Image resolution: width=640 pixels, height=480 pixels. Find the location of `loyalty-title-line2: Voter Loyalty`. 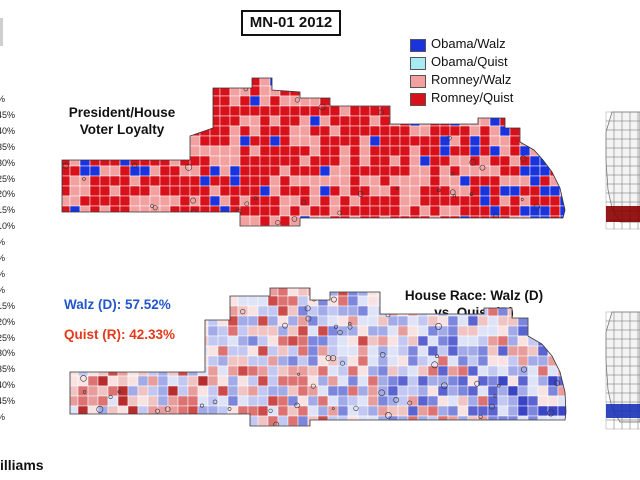

loyalty-title-line2: Voter Loyalty is located at coordinates (122, 129).